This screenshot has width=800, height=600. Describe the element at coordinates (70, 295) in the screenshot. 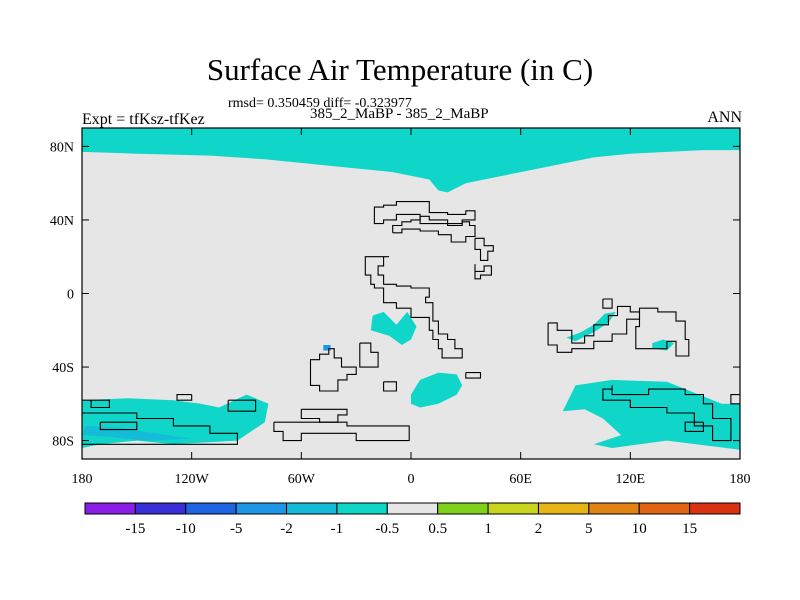

I see `y-tick-label: 0` at that location.